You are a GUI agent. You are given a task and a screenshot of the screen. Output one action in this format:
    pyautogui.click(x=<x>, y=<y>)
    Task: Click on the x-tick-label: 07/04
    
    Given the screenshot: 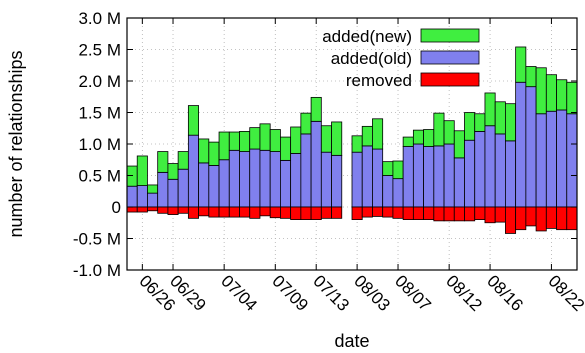 What is the action you would take?
    pyautogui.click(x=239, y=293)
    